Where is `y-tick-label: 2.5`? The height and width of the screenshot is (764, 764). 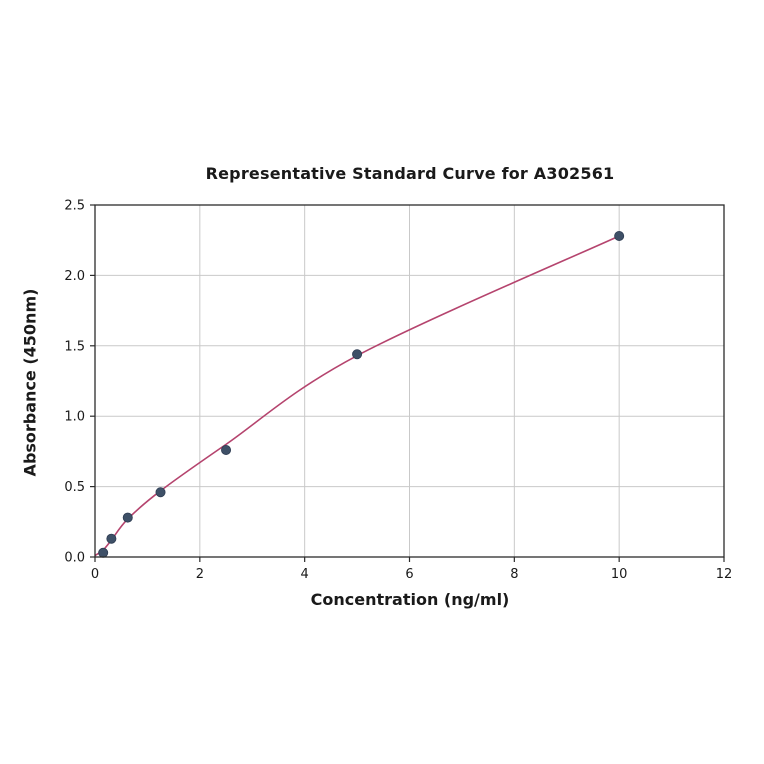 y-tick-label: 2.5 is located at coordinates (74, 206).